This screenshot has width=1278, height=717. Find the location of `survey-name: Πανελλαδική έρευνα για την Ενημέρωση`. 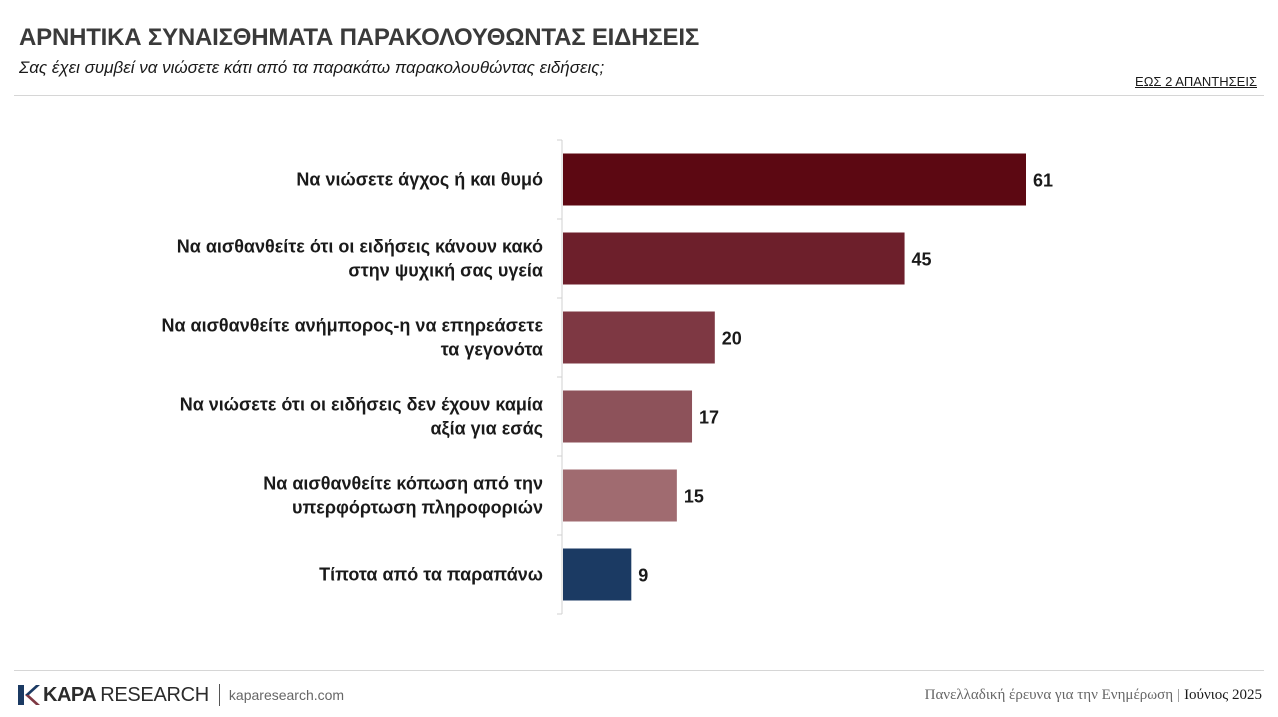

survey-name: Πανελλαδική έρευνα για την Ενημέρωση is located at coordinates (1049, 695).